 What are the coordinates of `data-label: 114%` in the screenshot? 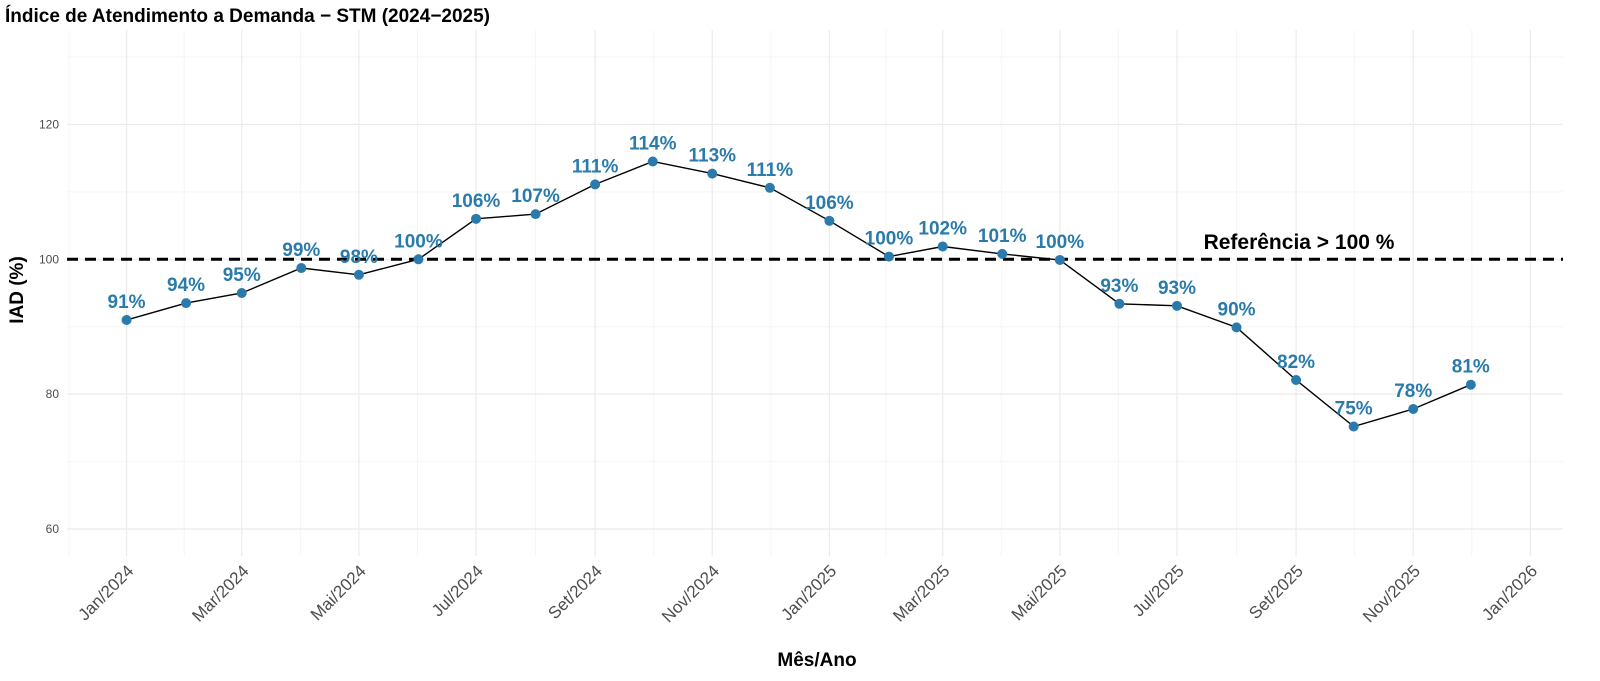 It's located at (653, 144).